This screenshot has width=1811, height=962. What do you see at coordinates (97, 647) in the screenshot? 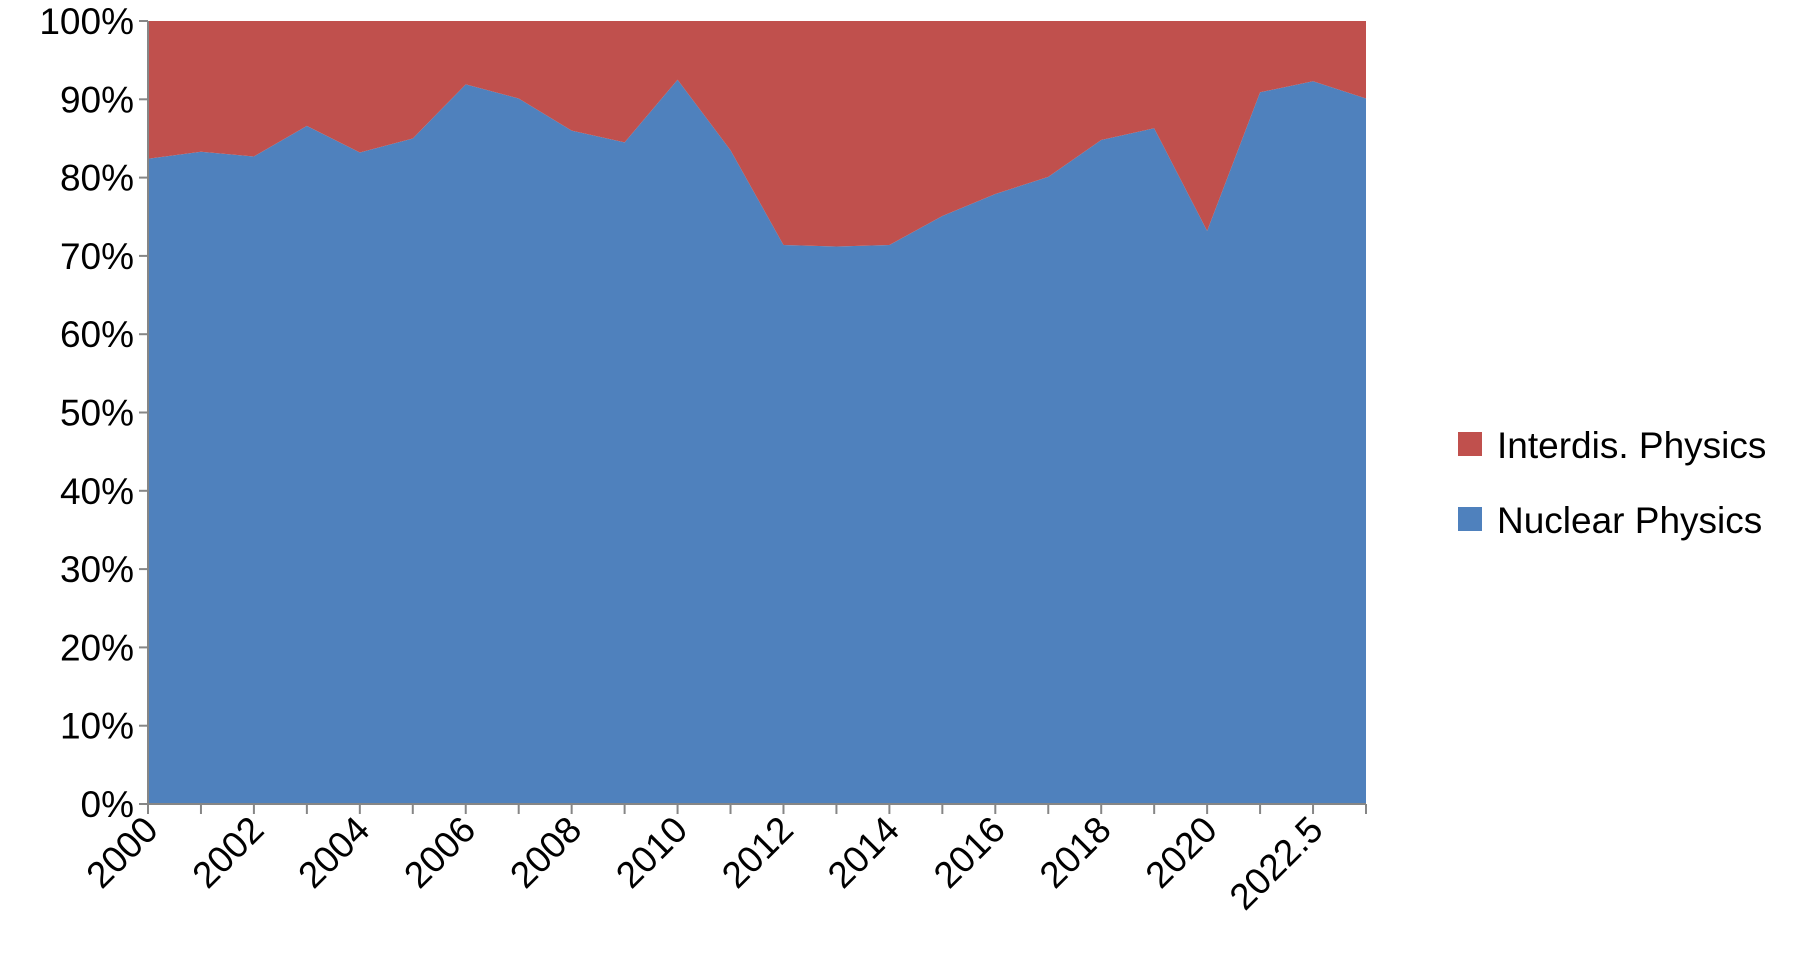
I see `y-tick-label: 20%` at bounding box center [97, 647].